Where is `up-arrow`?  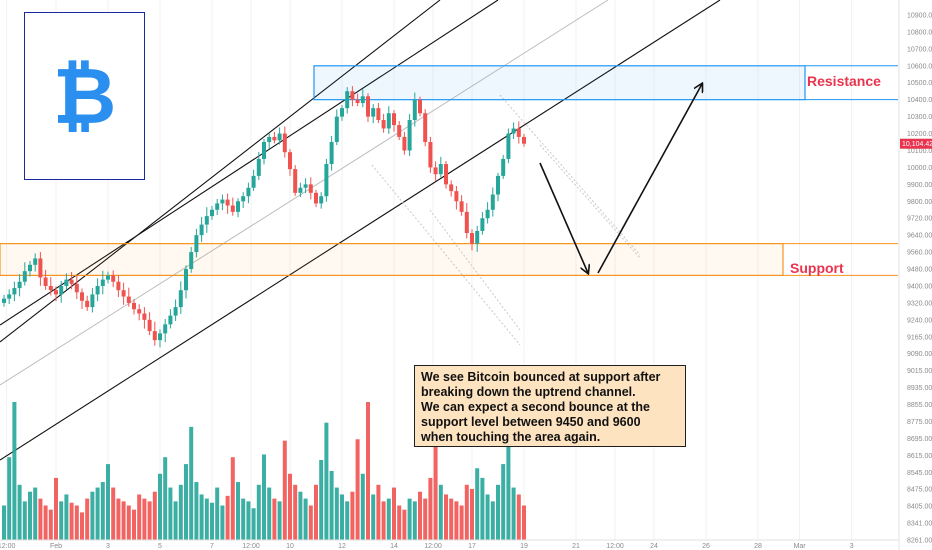 up-arrow is located at coordinates (649, 179).